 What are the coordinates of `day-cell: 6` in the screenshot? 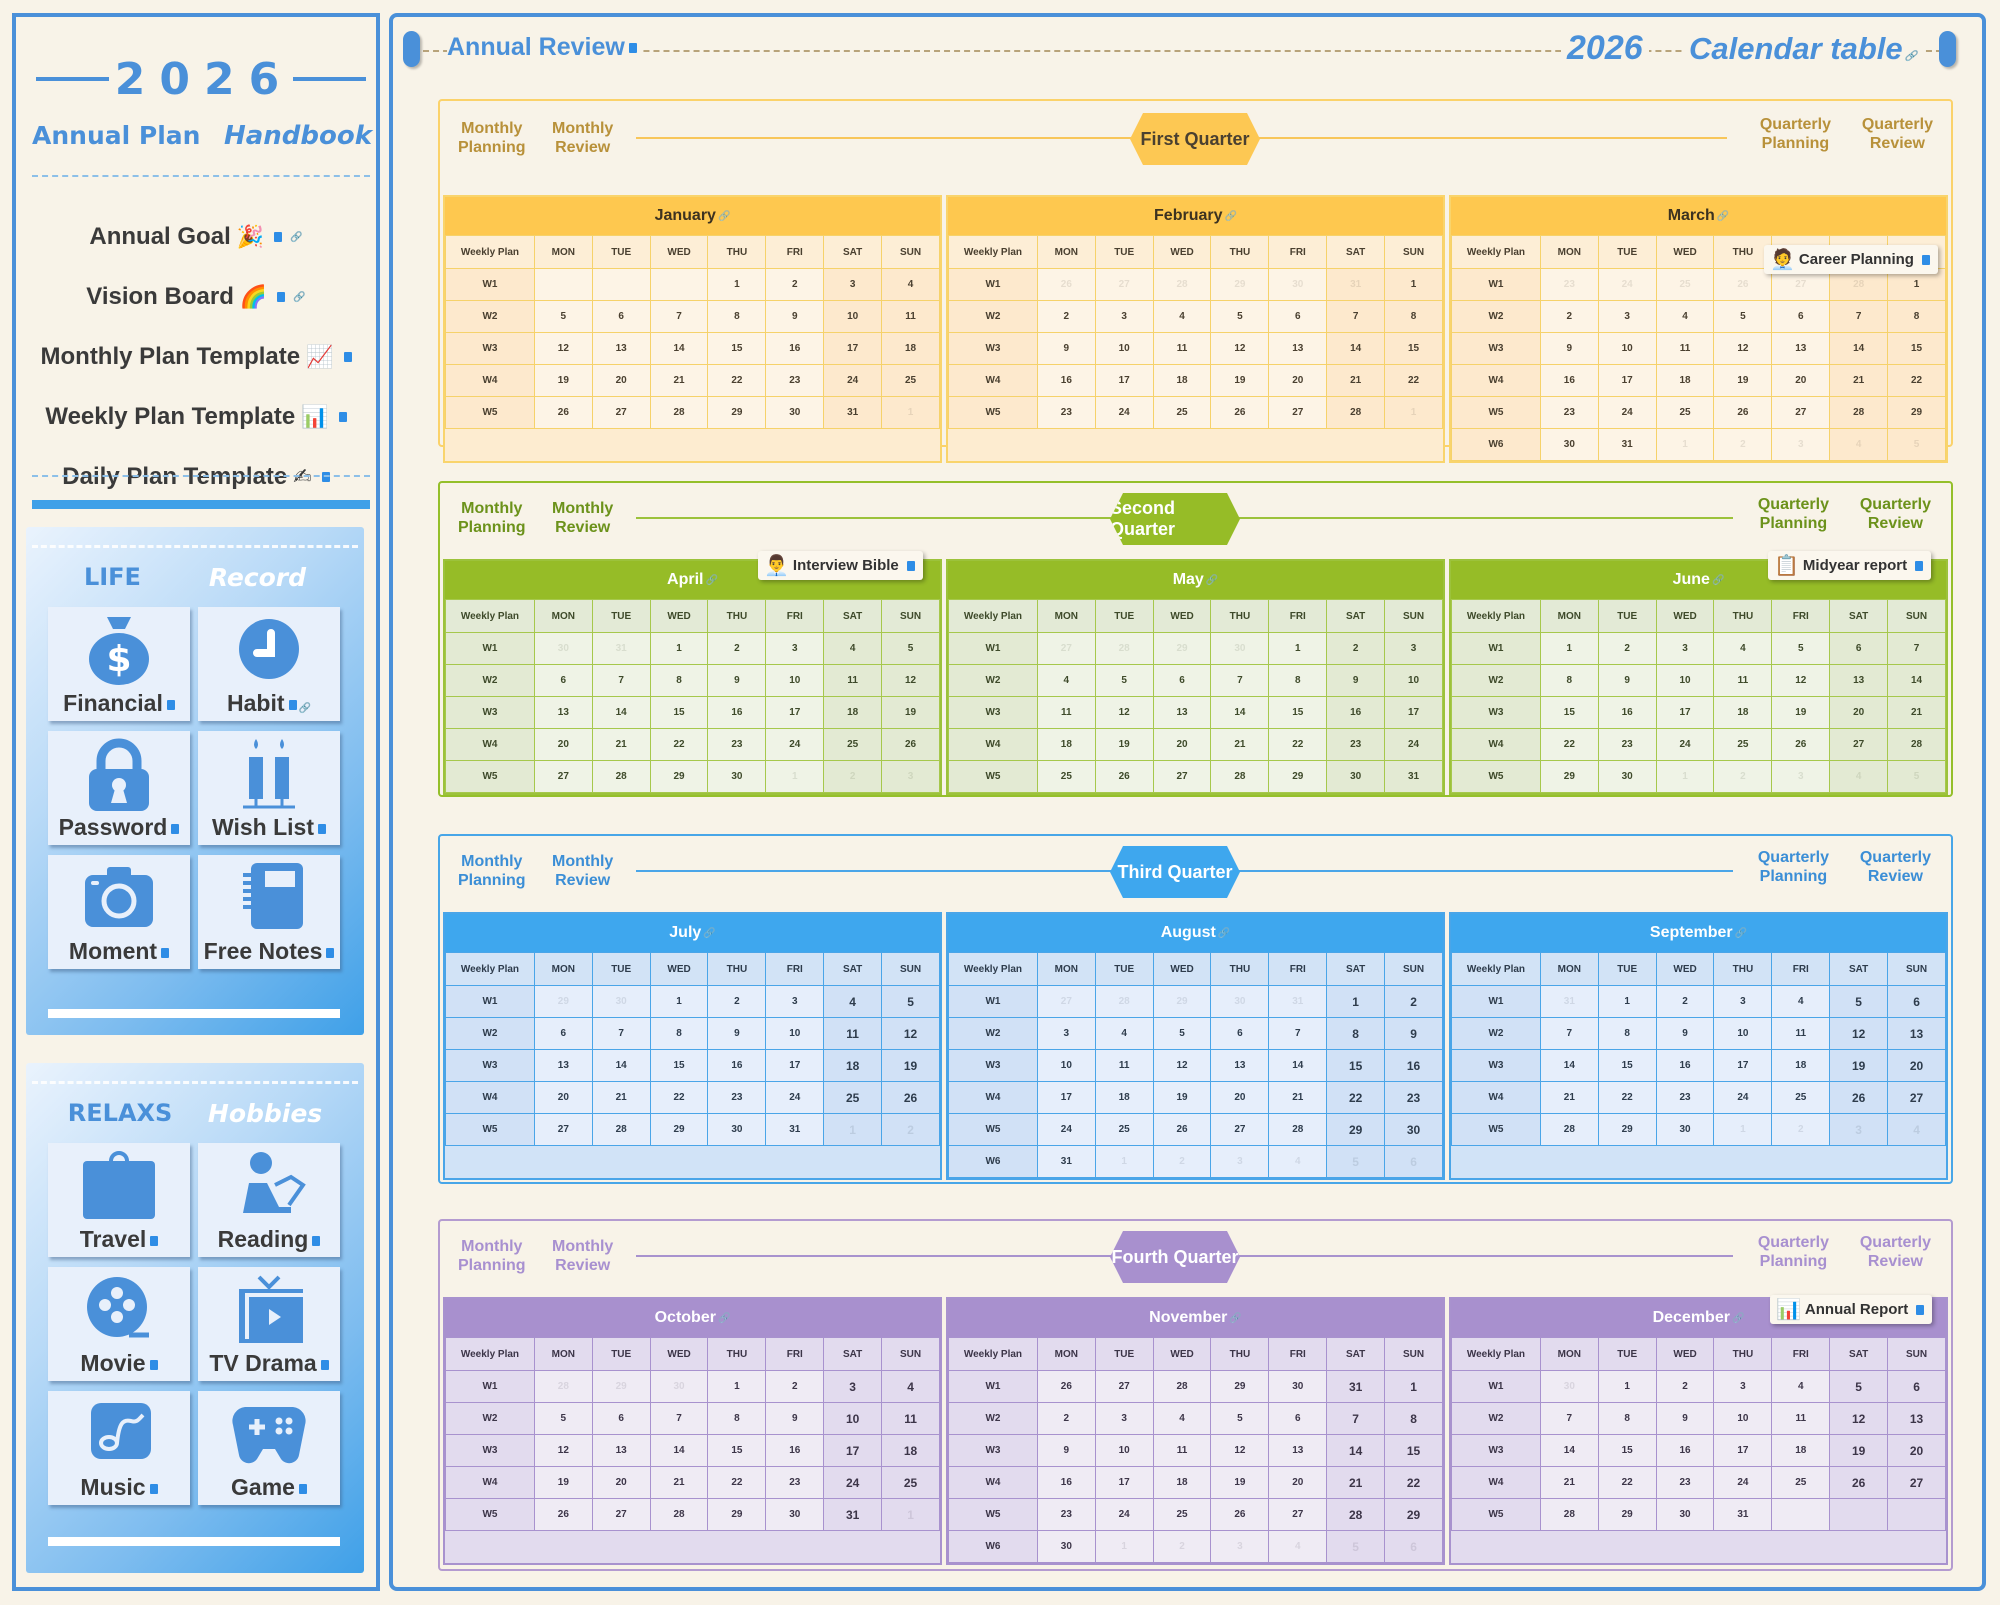 It's located at (1182, 680).